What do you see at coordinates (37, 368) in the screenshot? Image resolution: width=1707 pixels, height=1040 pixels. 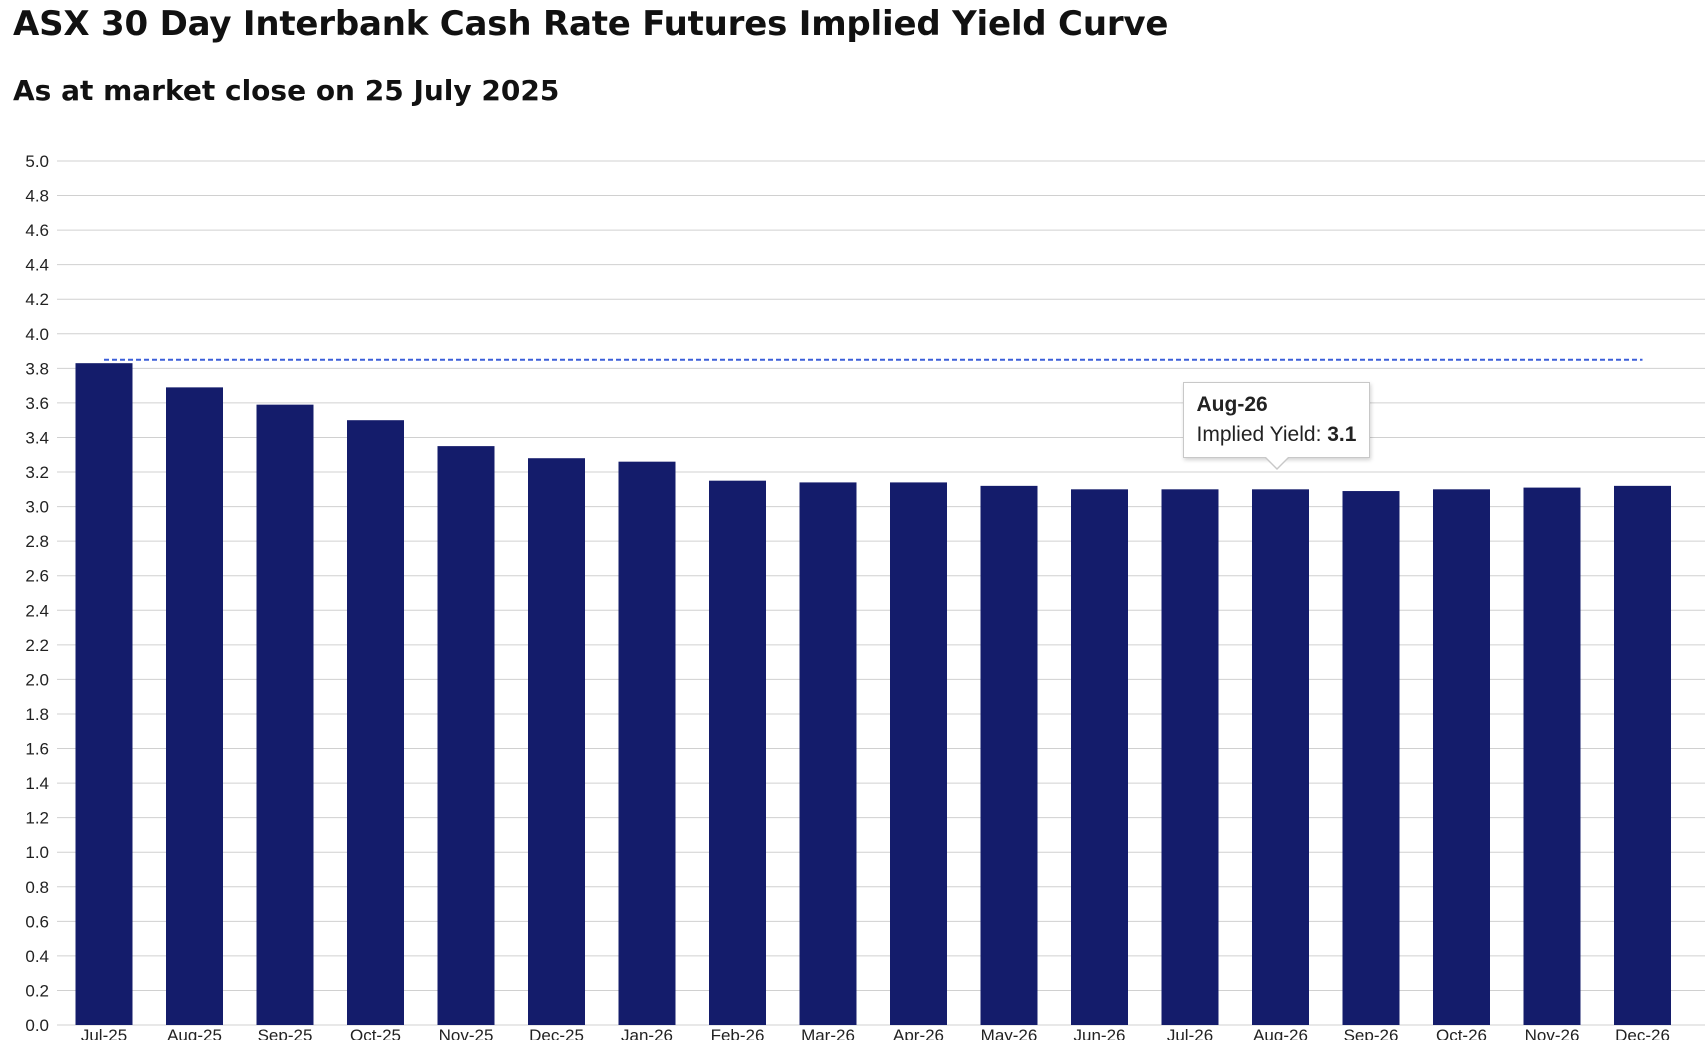 I see `y-tick-label: 3.8` at bounding box center [37, 368].